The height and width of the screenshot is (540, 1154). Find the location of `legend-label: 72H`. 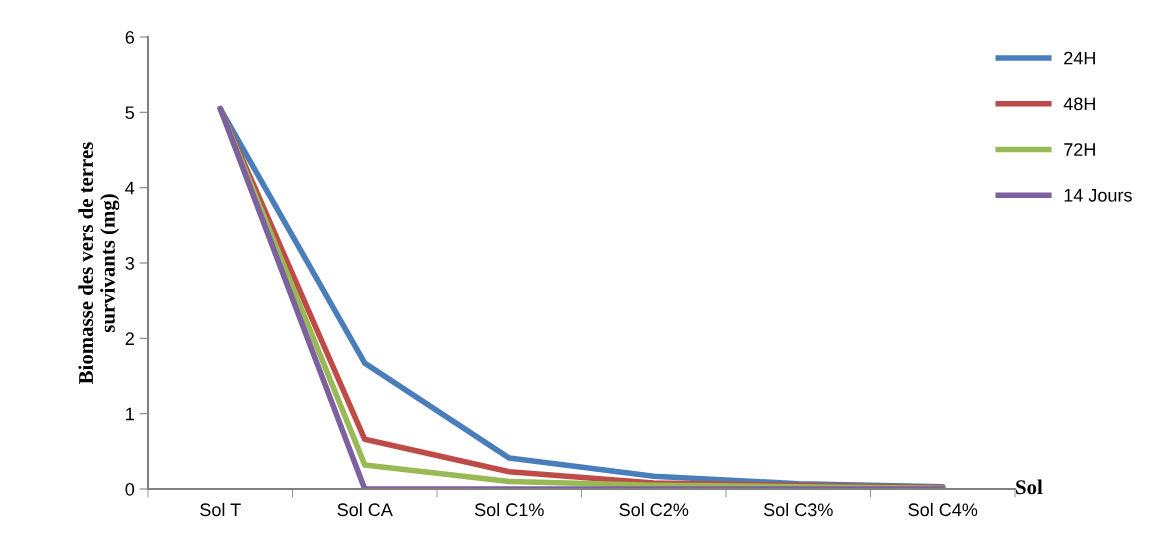

legend-label: 72H is located at coordinates (1079, 149).